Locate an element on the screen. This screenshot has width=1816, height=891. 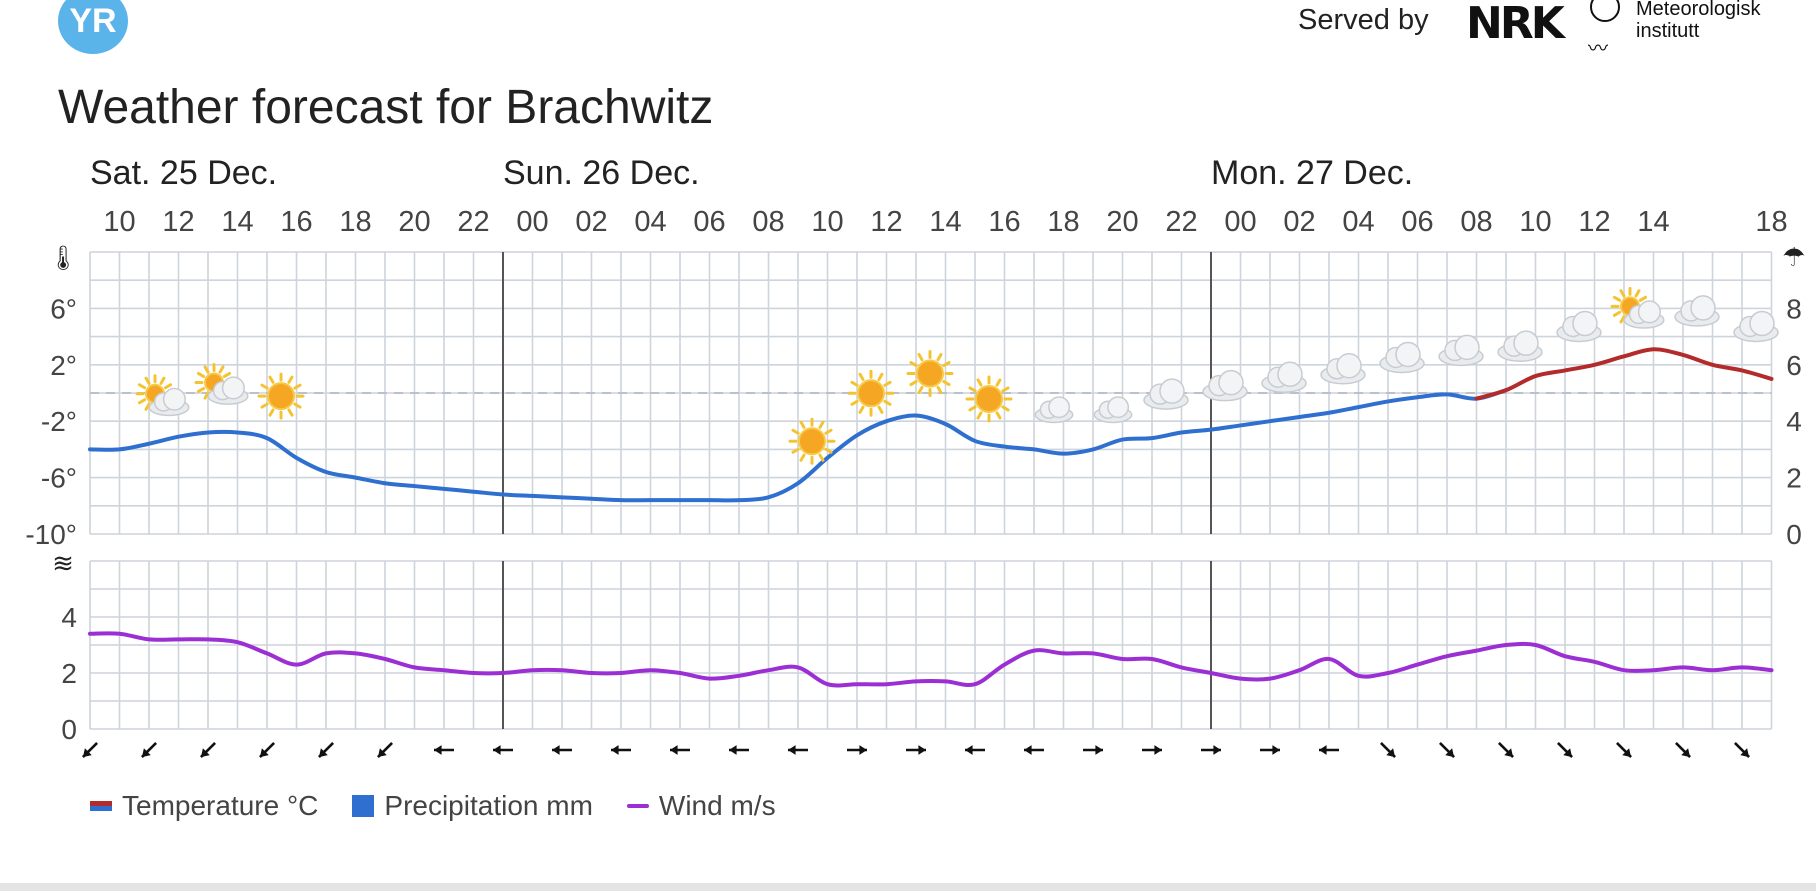
precipitation-tick-label: 6 is located at coordinates (1794, 365).